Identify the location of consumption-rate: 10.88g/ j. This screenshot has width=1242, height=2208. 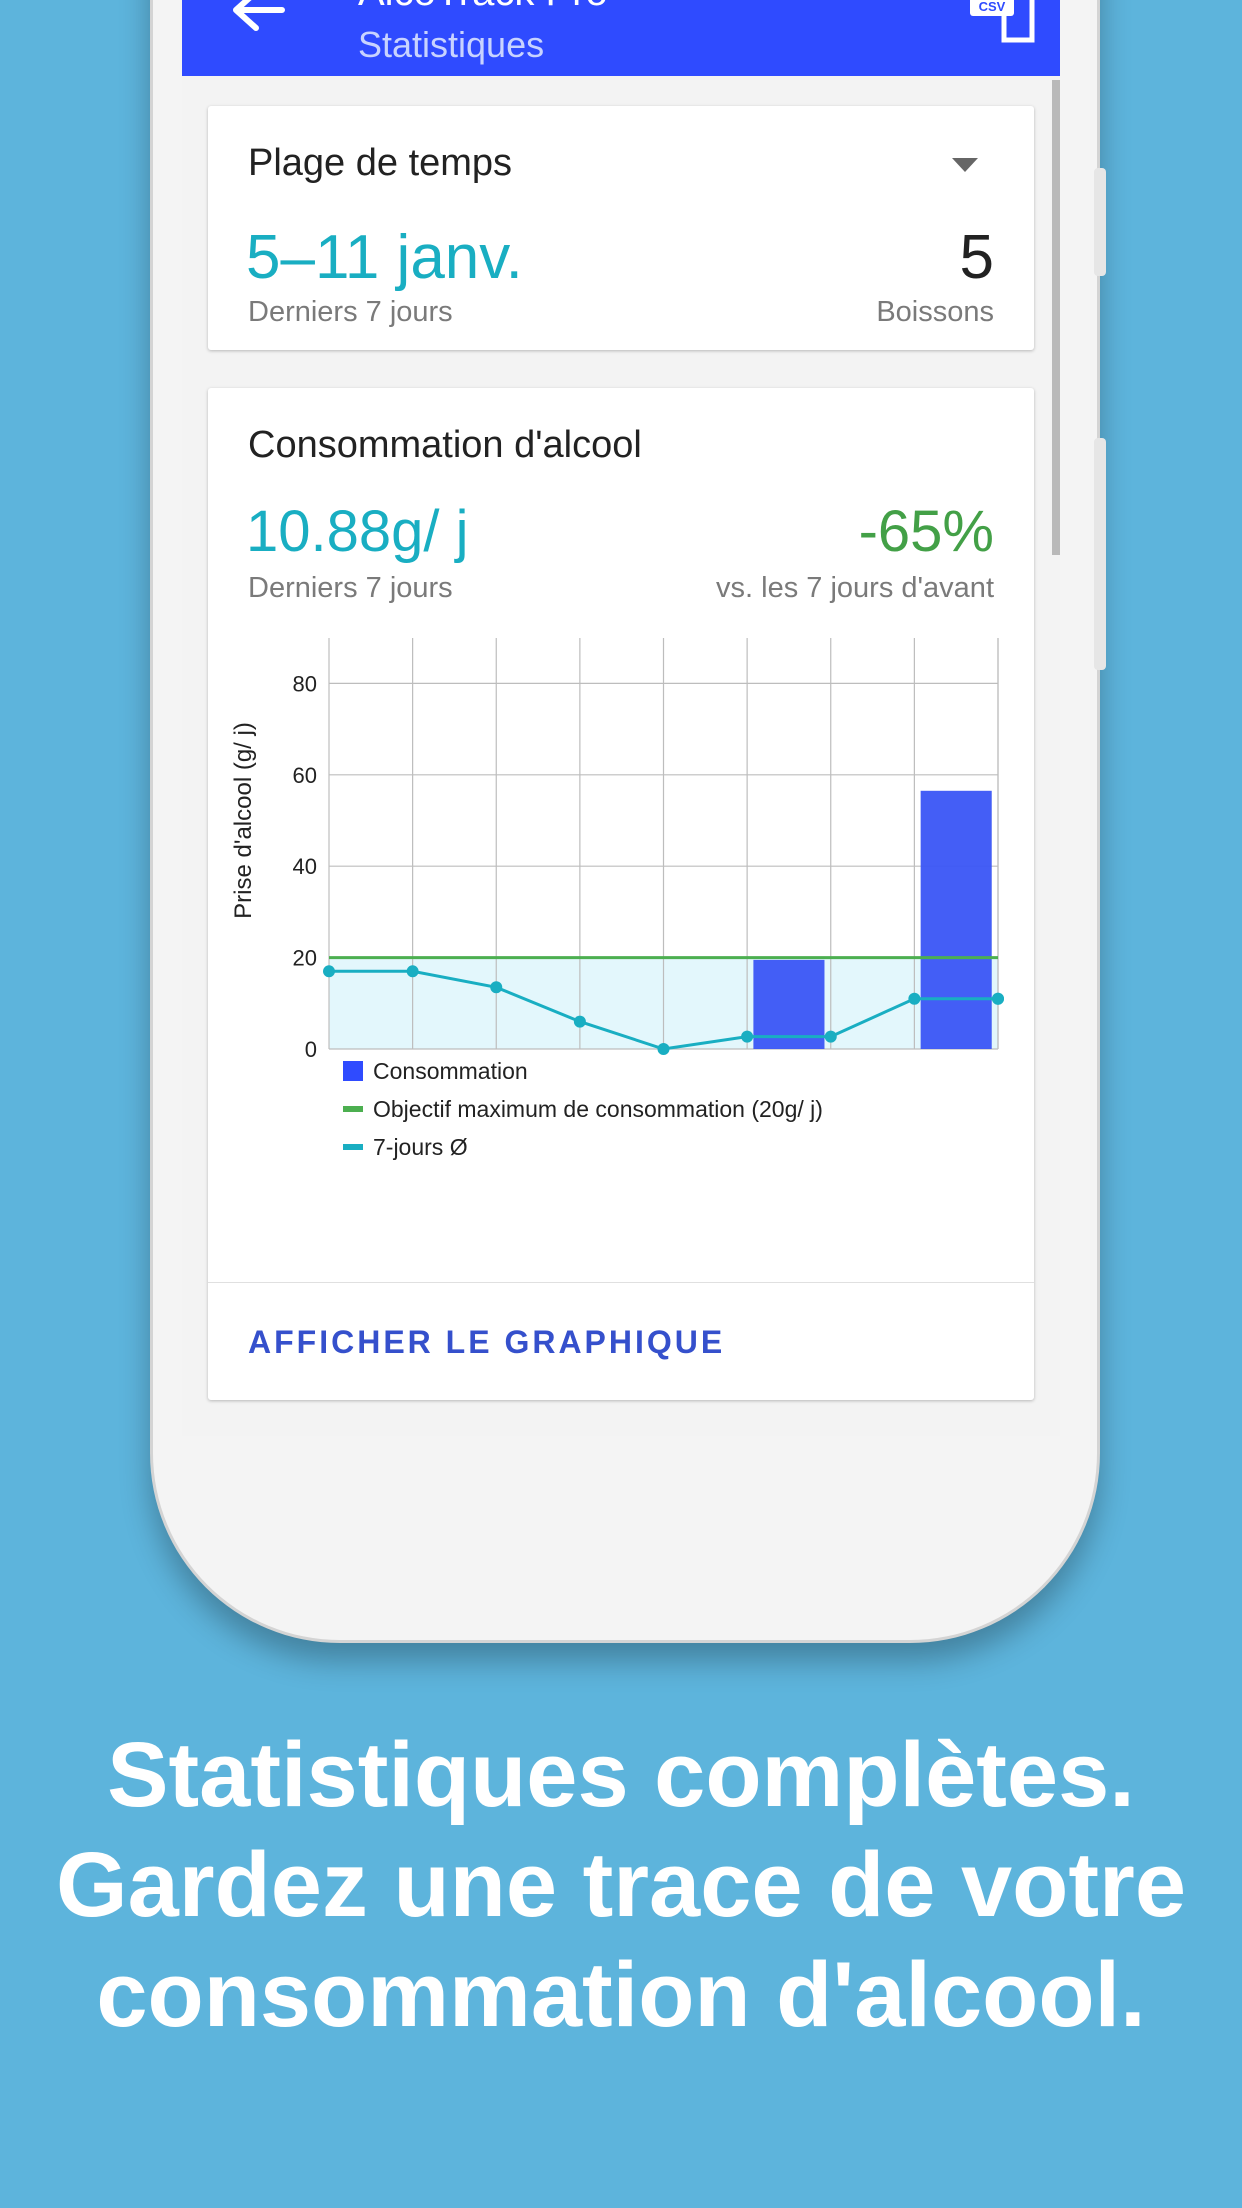
(357, 531).